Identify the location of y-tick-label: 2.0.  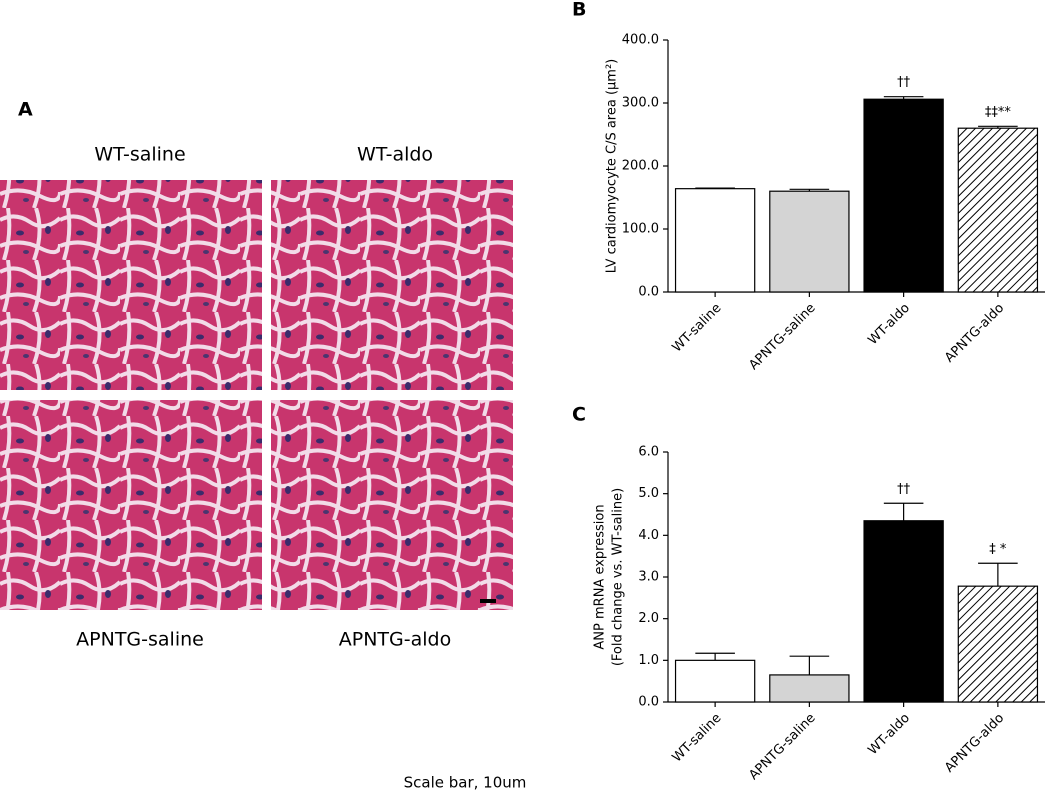
(648, 618).